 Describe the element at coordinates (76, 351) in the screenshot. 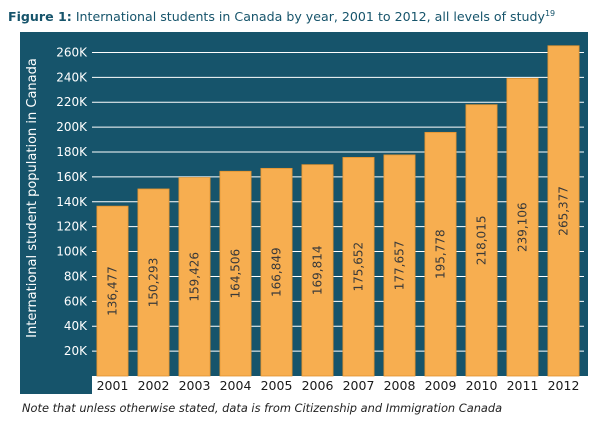

I see `y-tick-label: 20K` at that location.